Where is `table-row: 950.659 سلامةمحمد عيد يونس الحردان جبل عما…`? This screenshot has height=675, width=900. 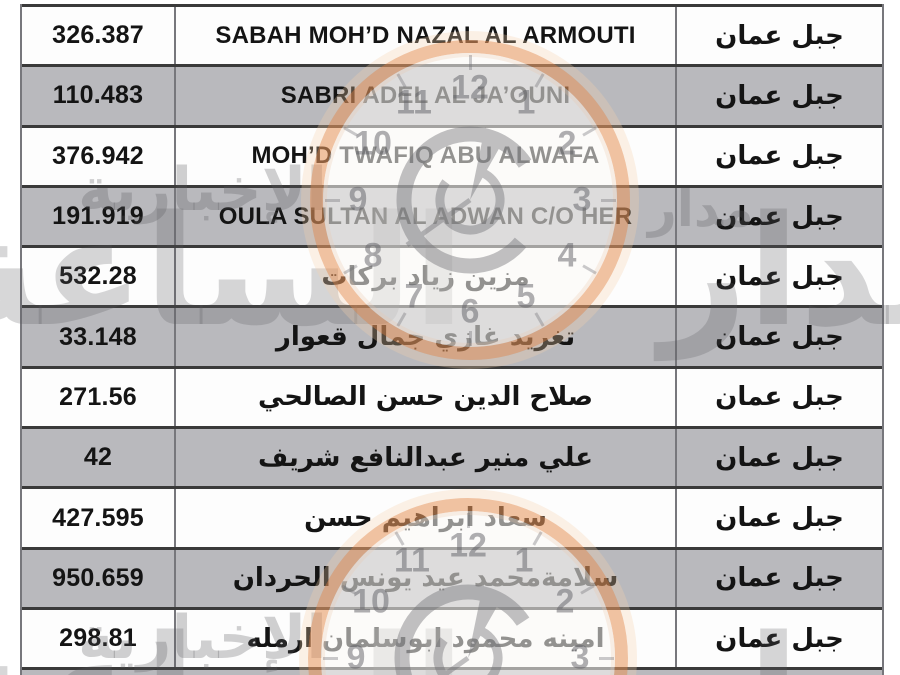 table-row: 950.659 سلامةمحمد عيد يونس الحردان جبل عما… is located at coordinates (452, 576).